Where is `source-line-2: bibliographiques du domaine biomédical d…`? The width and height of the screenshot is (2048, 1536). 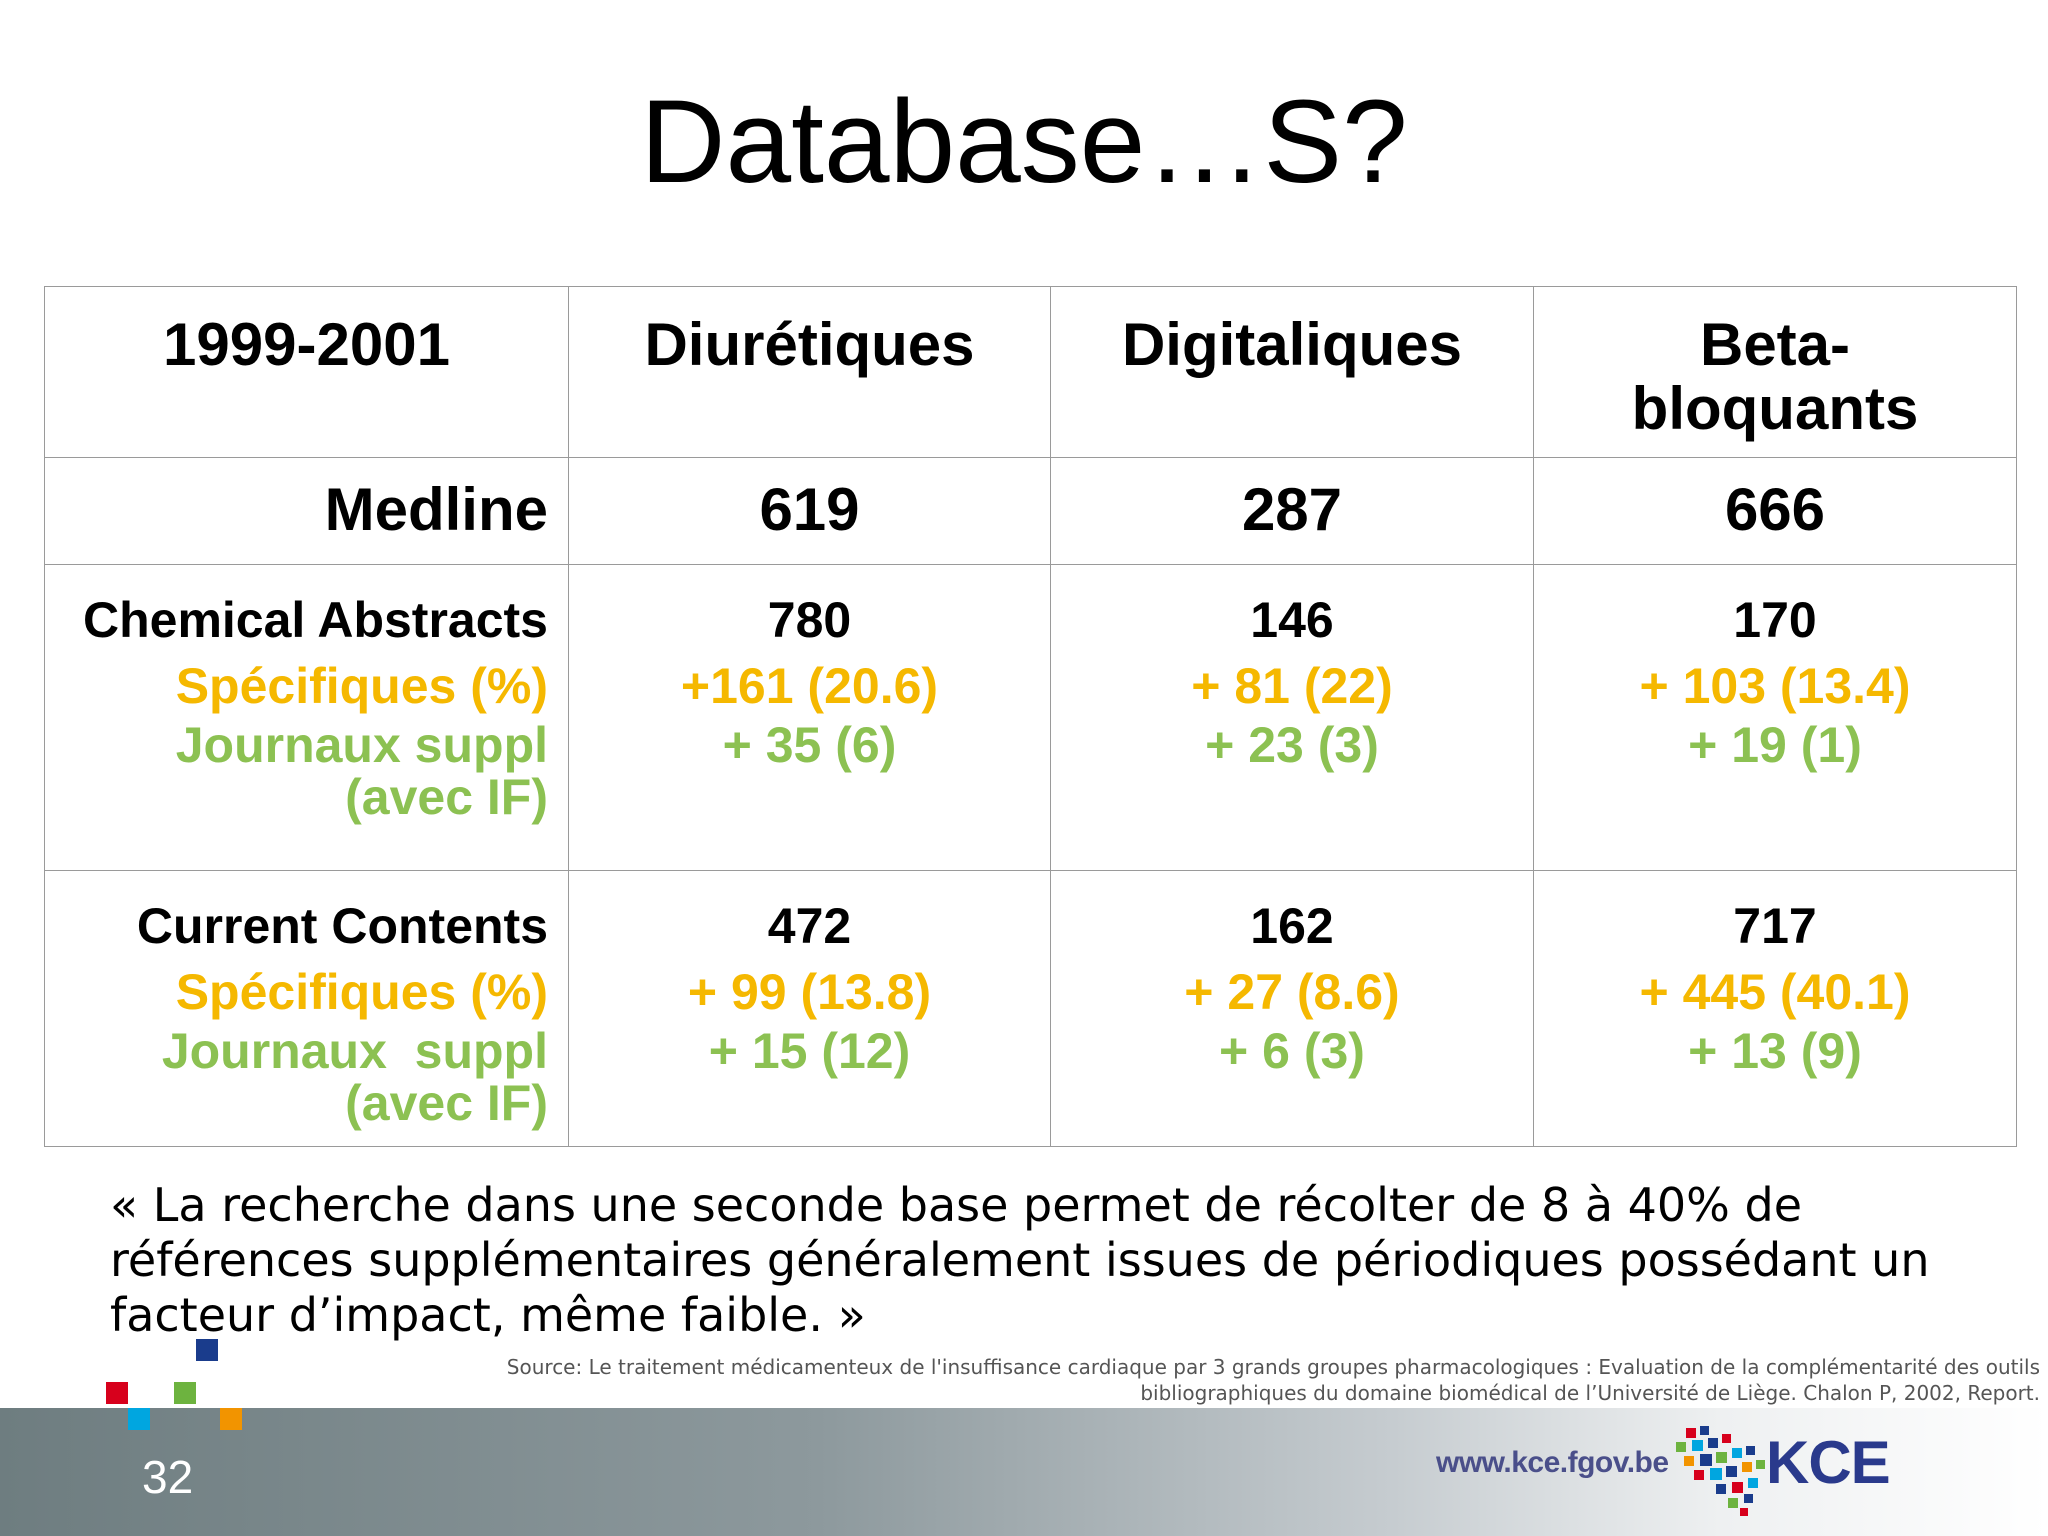
source-line-2: bibliographiques du domaine biomédical d… is located at coordinates (1590, 1393).